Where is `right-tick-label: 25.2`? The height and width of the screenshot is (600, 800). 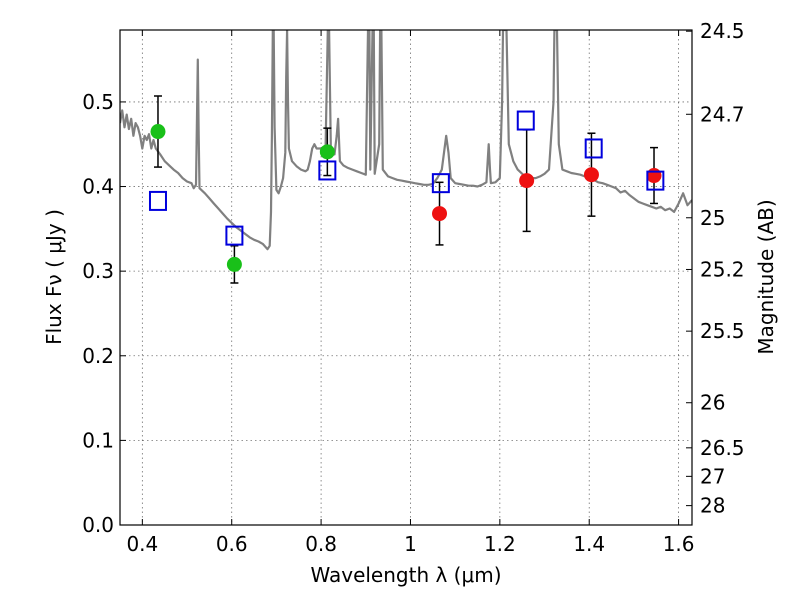 right-tick-label: 25.2 is located at coordinates (722, 269).